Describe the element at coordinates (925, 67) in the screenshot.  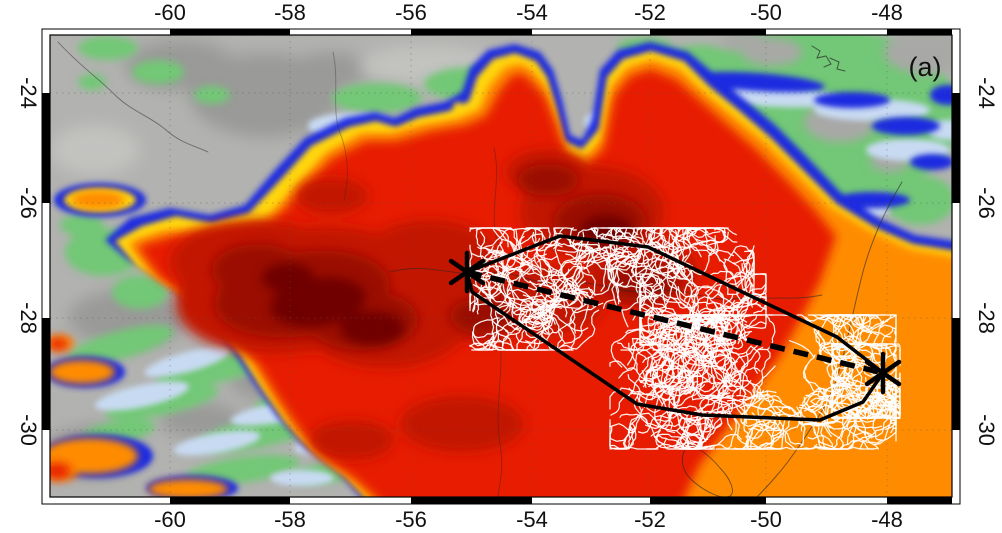
I see `panel-label: (a)` at that location.